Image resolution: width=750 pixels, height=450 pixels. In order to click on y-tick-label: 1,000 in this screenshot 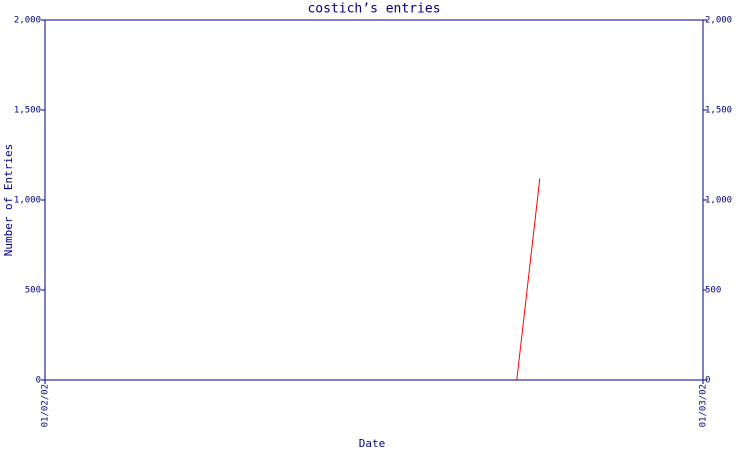, I will do `click(27, 201)`.